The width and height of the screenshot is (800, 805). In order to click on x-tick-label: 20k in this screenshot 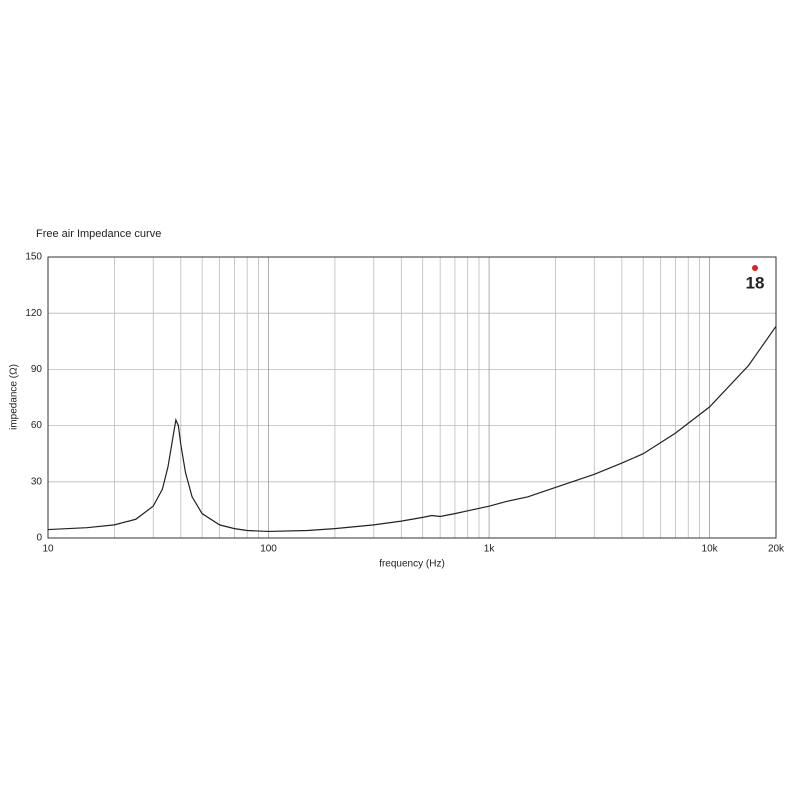, I will do `click(776, 549)`.